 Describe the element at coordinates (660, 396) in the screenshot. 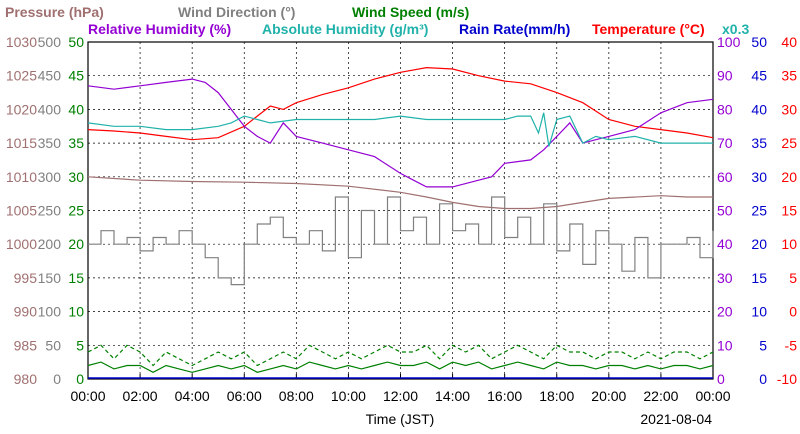

I see `x-tick-label: 22:00` at that location.